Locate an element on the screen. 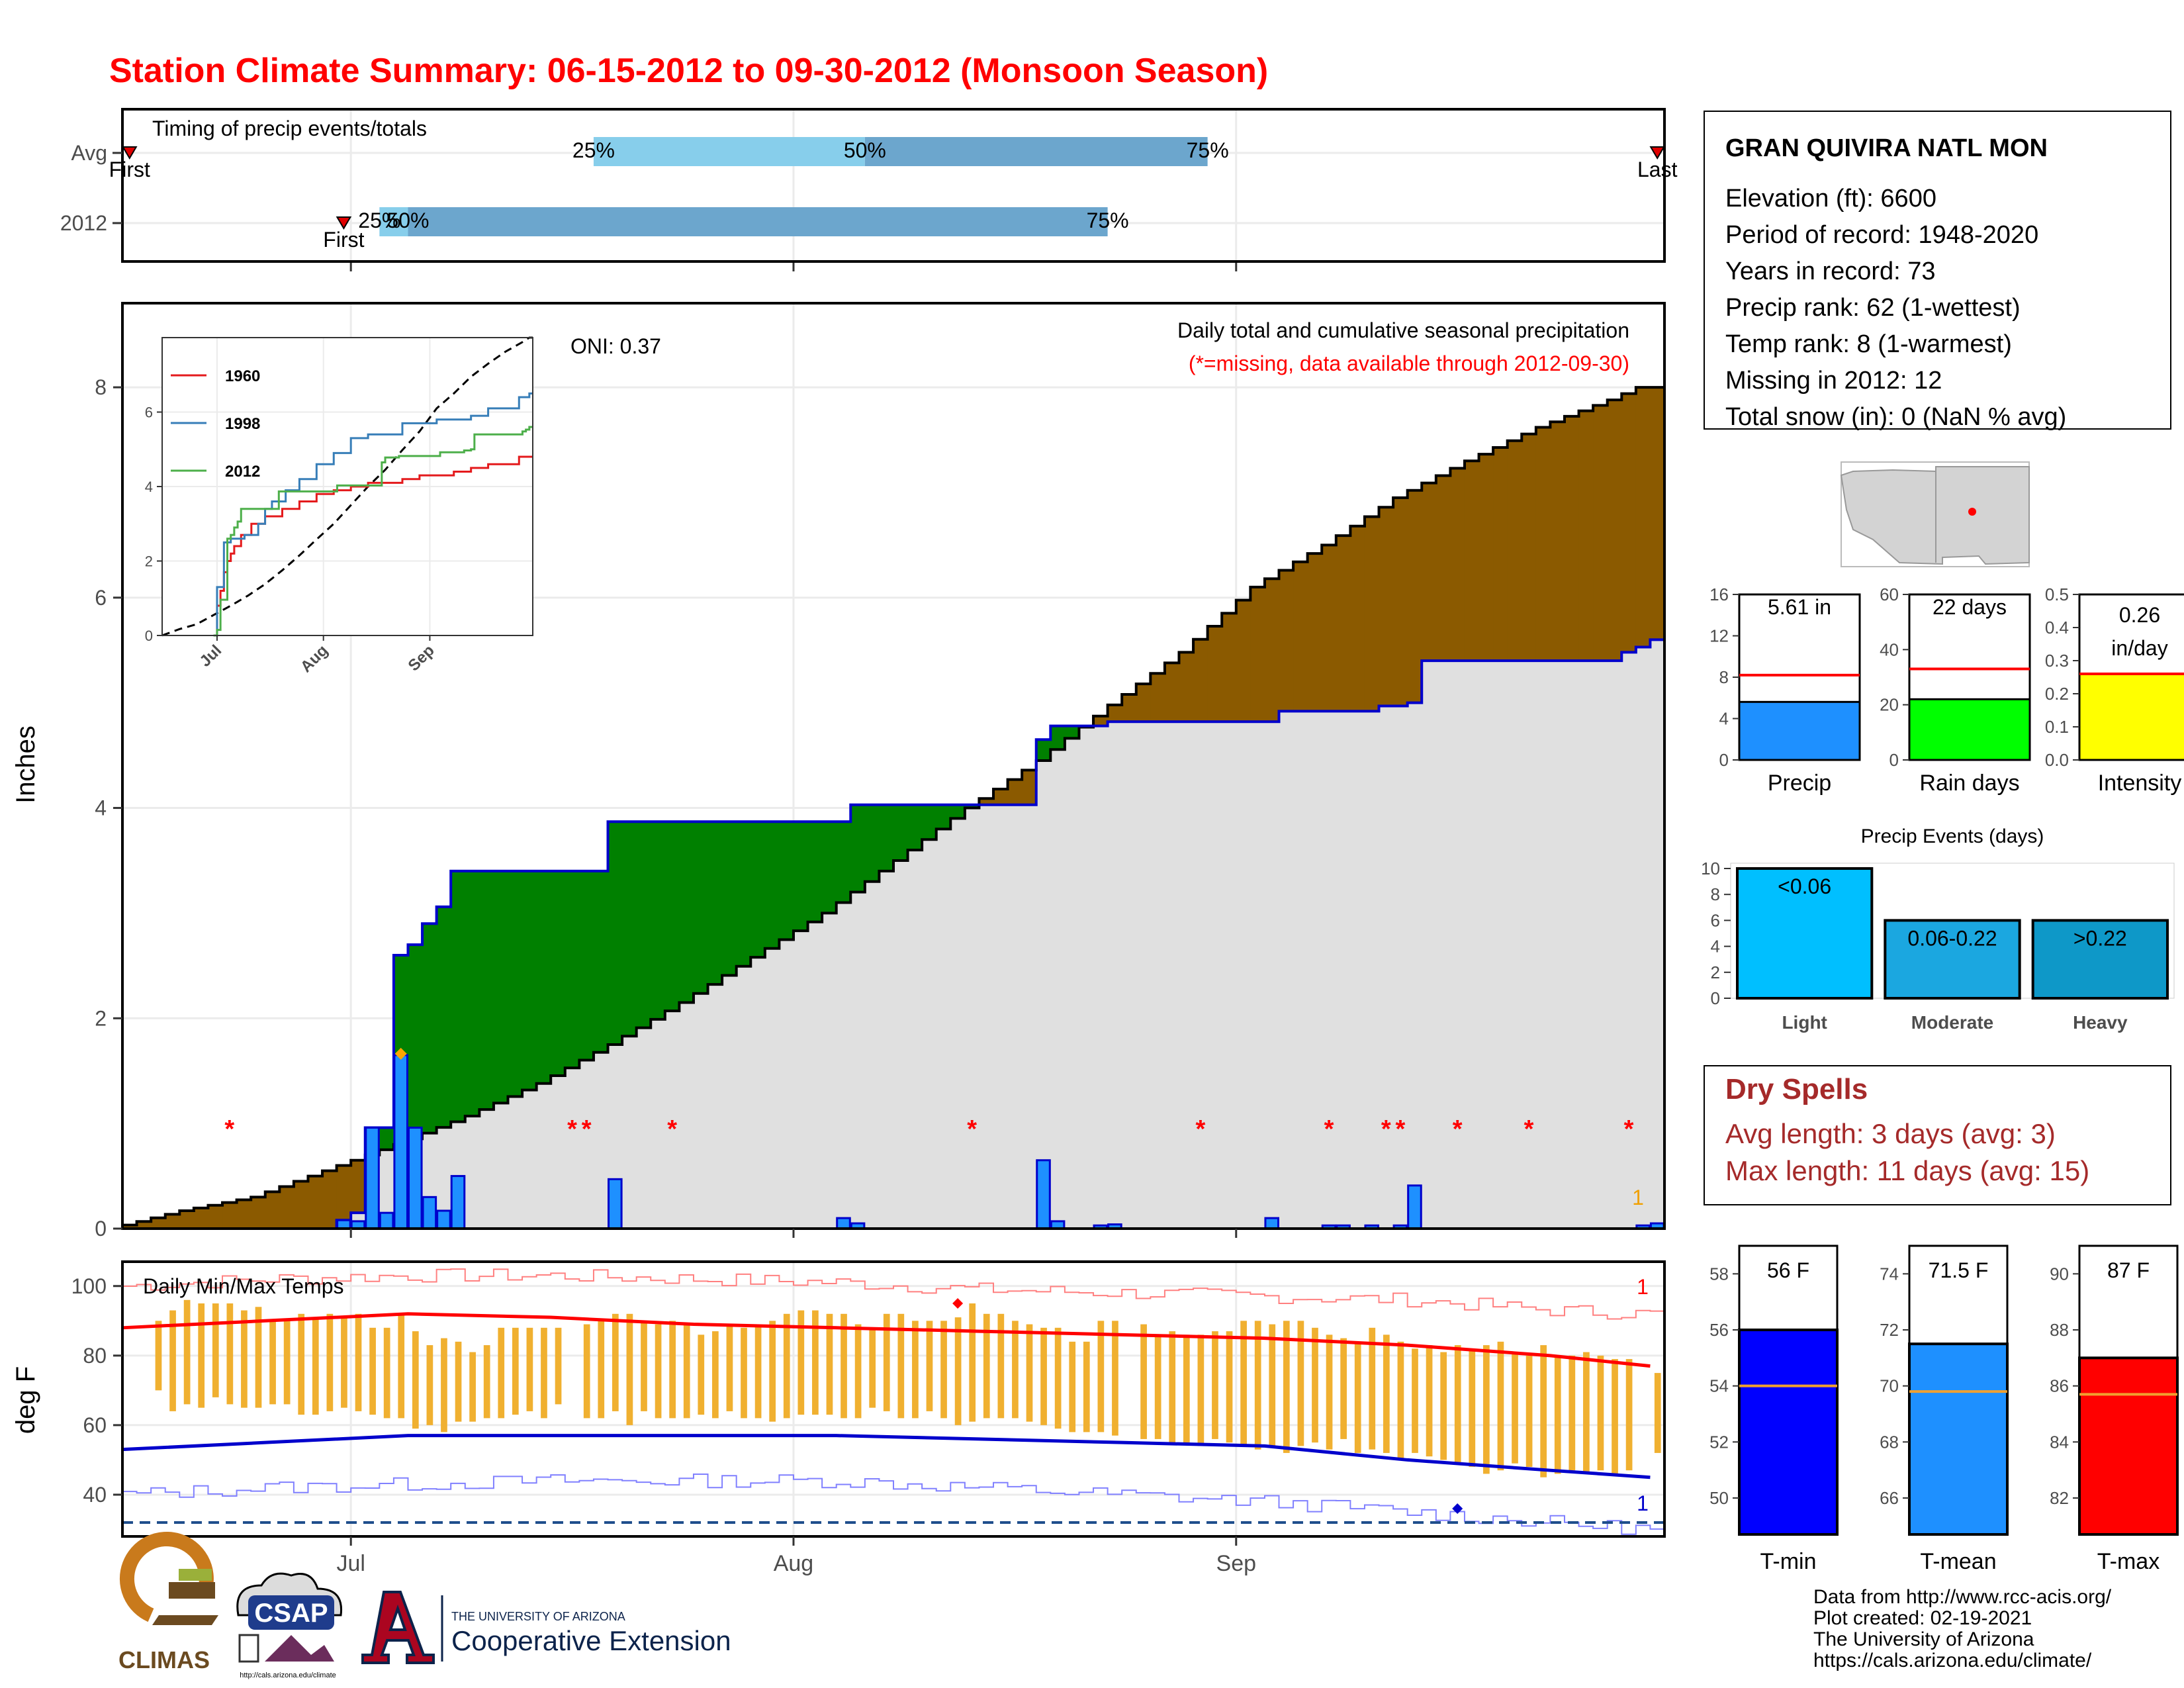  precip-y-ticks: 0 2 4 6 8 is located at coordinates (108, 808).